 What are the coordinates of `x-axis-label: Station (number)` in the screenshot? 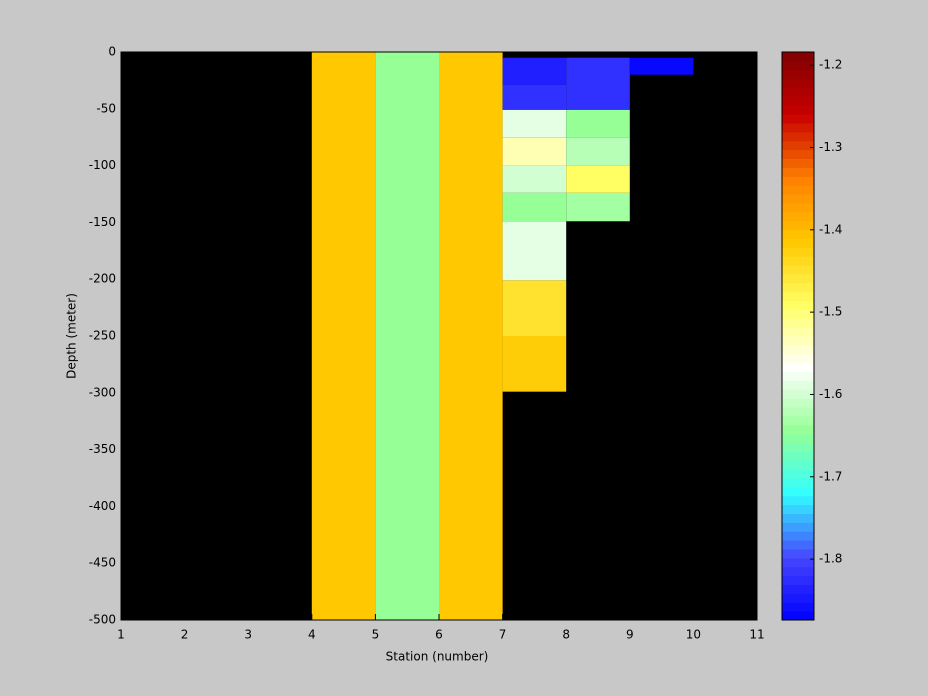 It's located at (437, 657).